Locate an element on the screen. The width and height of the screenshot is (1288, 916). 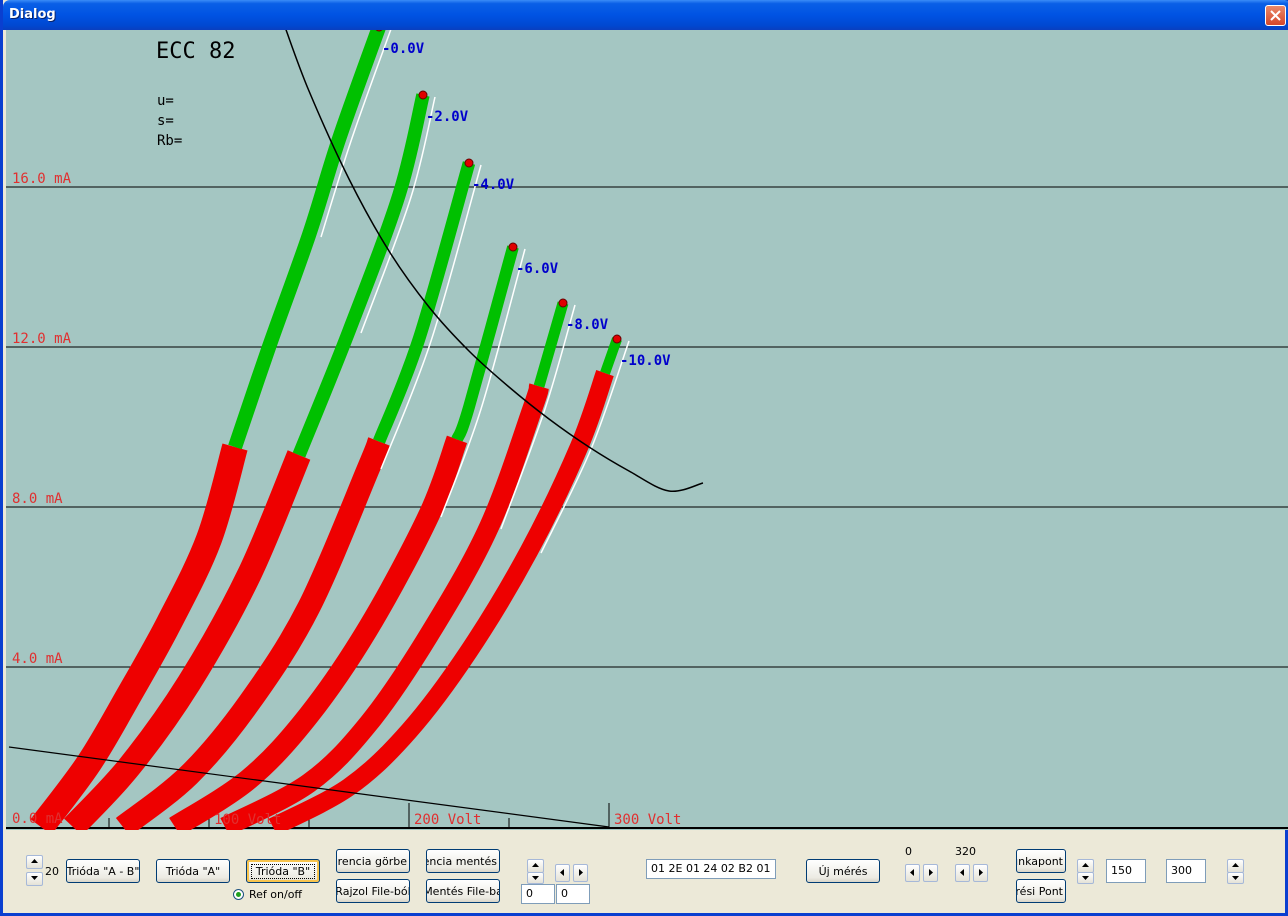
field-300: 300 is located at coordinates (1186, 871).